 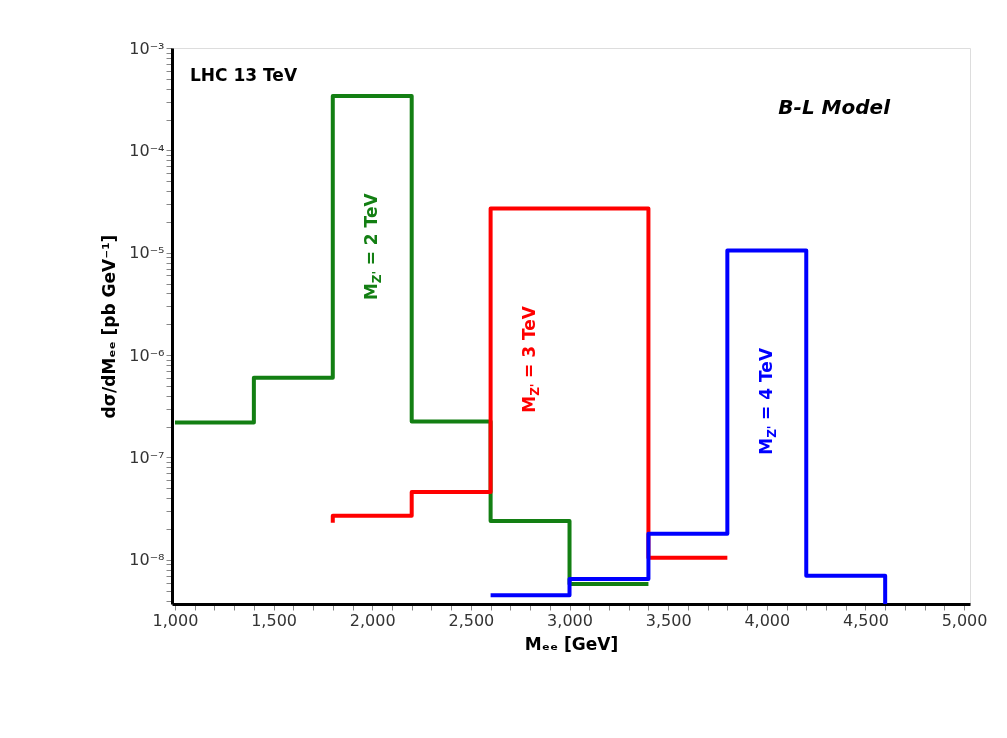 What do you see at coordinates (531, 359) in the screenshot?
I see `text: MZ' = 3 TeV` at bounding box center [531, 359].